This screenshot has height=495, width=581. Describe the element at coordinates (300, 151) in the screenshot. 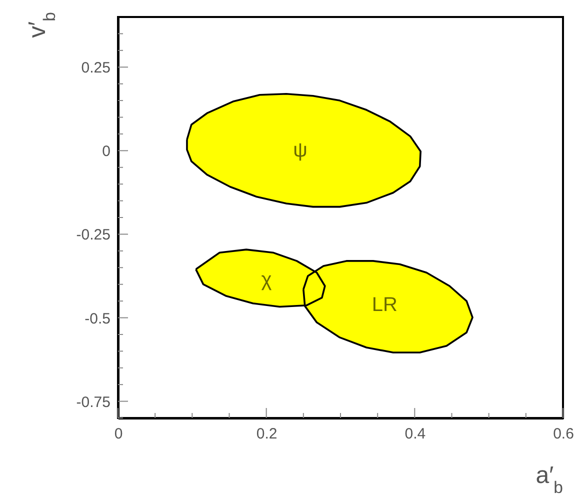

I see `series-label: ψ` at that location.